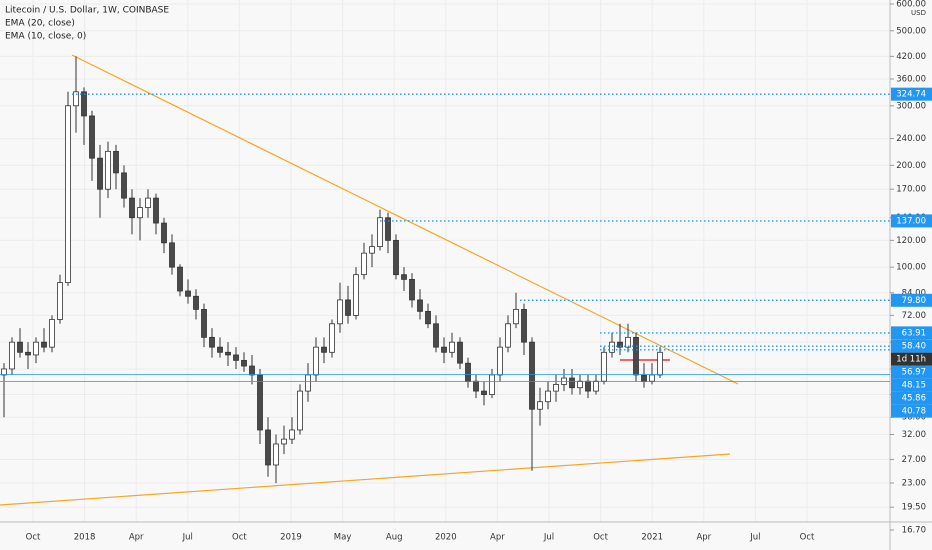 This screenshot has height=550, width=932. I want to click on price-tag-label: 45.86, so click(914, 399).